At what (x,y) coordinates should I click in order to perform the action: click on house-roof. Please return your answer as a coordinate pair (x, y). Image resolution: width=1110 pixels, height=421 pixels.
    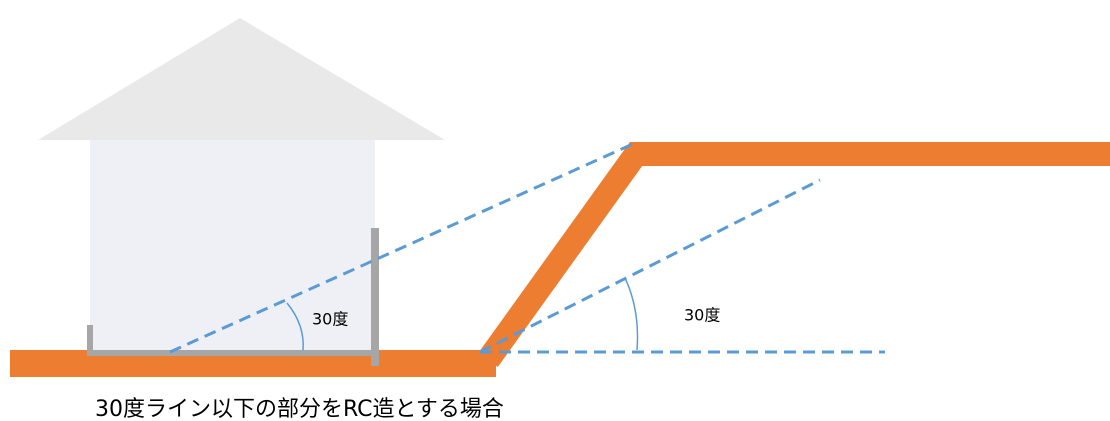
    Looking at the image, I should click on (241, 79).